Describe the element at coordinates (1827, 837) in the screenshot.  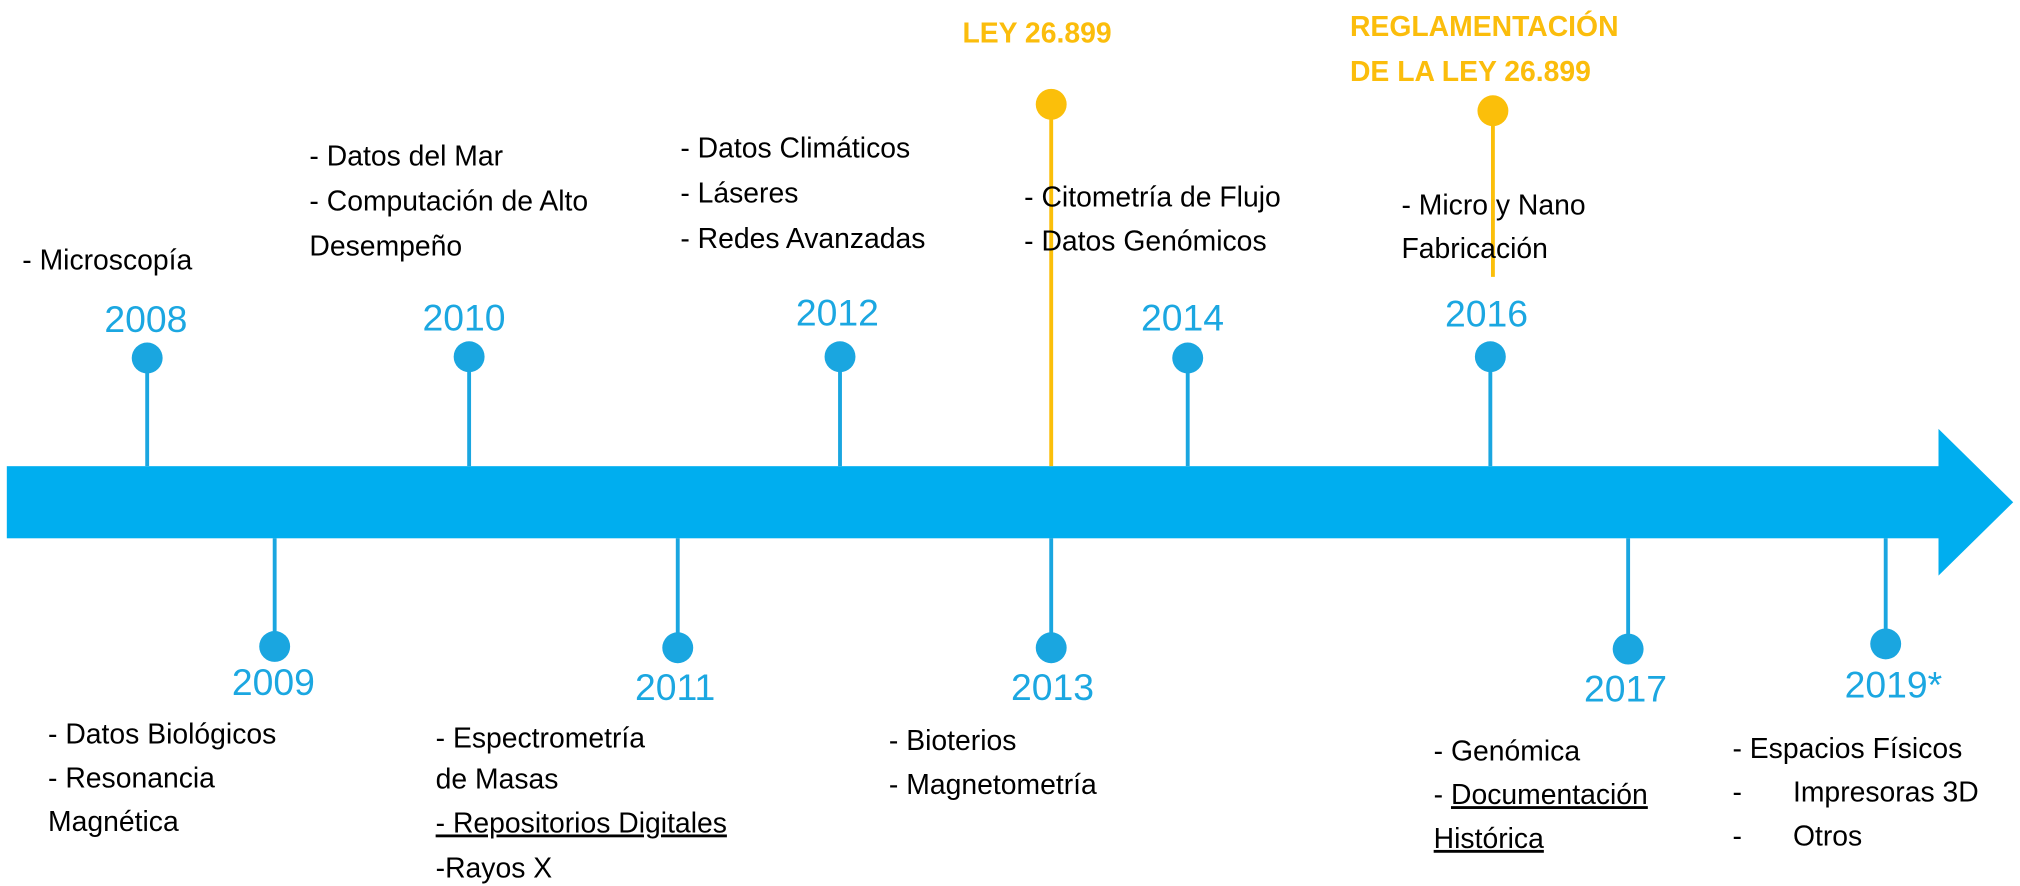
I see `event-item-text: Otros` at that location.